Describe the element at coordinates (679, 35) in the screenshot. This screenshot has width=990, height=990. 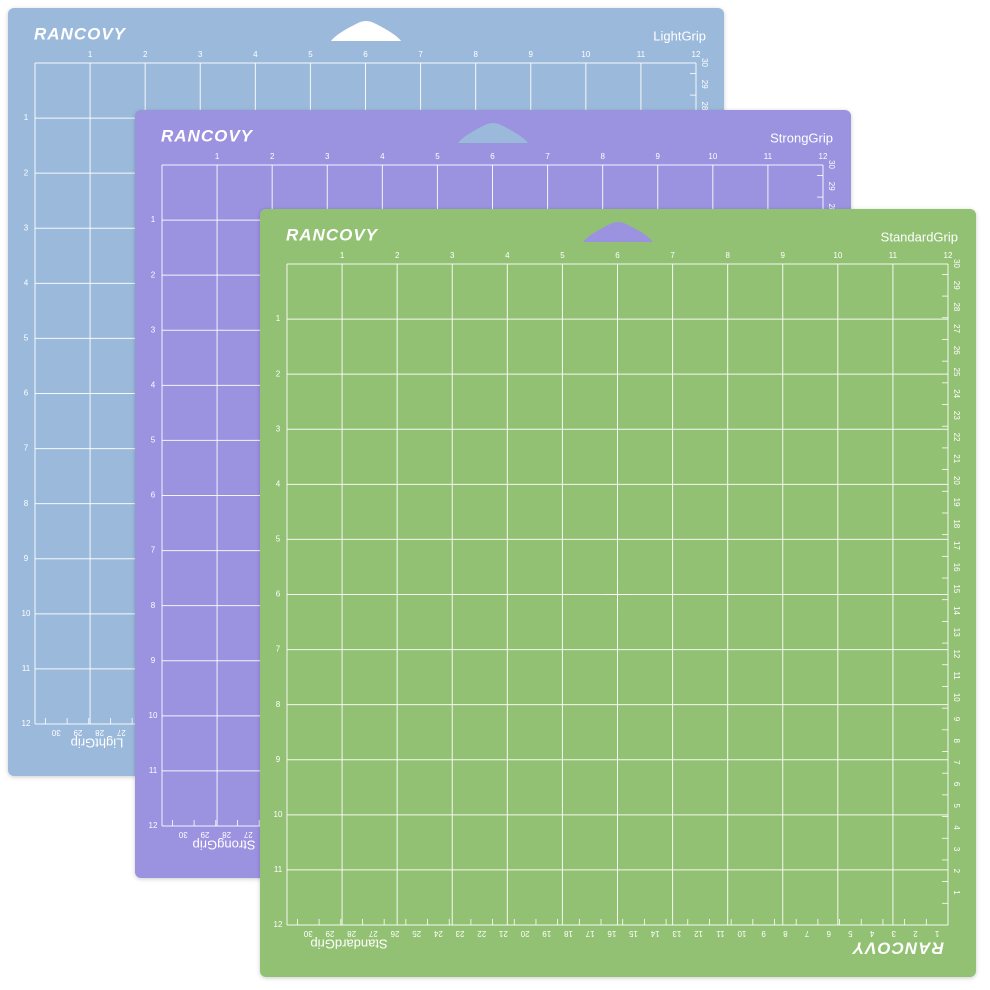
I see `grip-label: LightGrip` at that location.